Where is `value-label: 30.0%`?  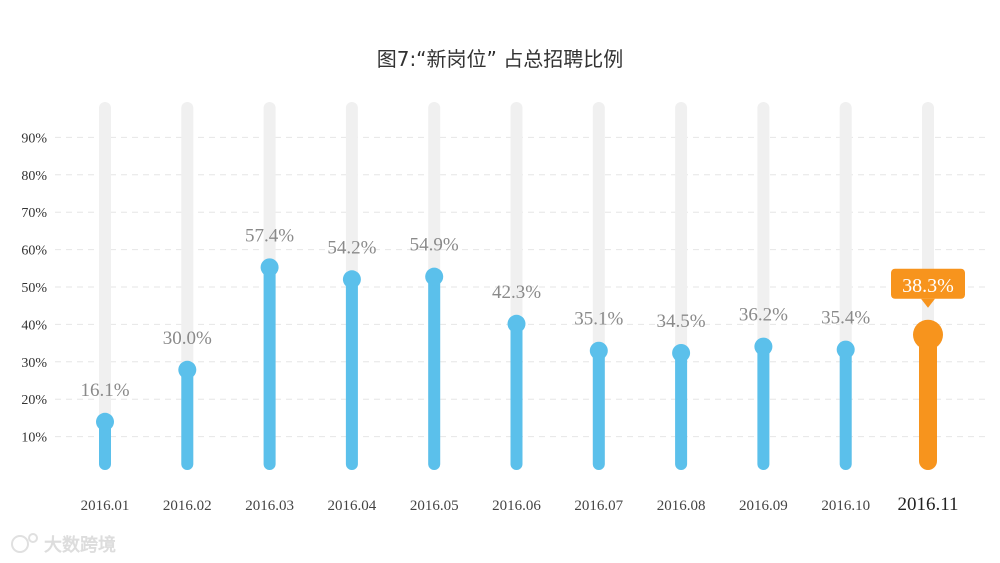 value-label: 30.0% is located at coordinates (187, 338).